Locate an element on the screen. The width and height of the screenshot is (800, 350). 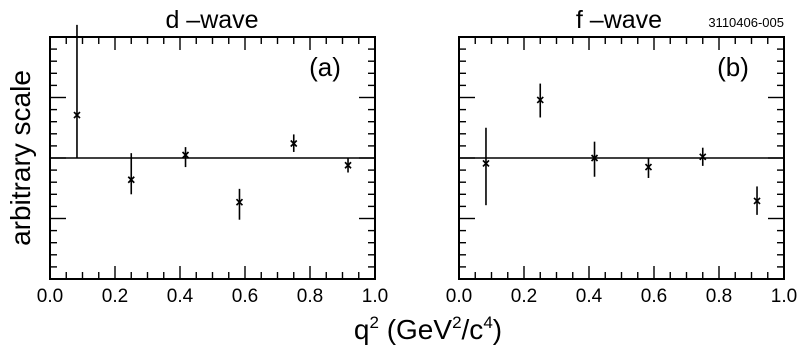
data-points is located at coordinates (621, 149).